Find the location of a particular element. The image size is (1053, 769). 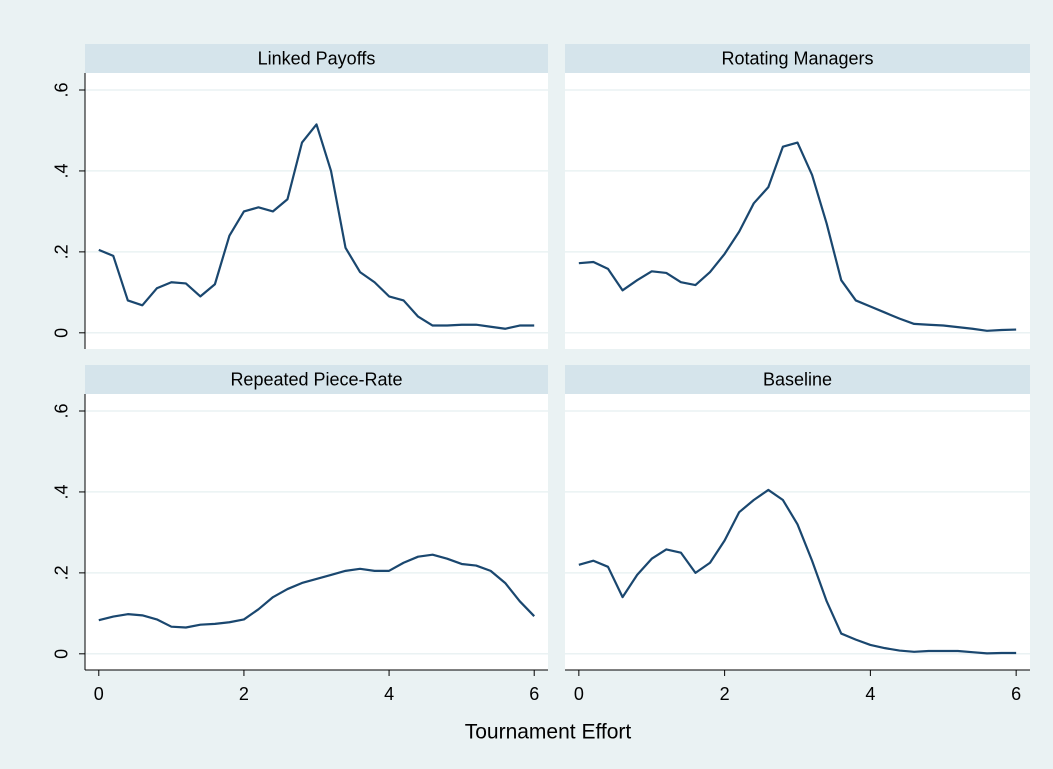

panel-title: Linked Payoffs is located at coordinates (317, 58).